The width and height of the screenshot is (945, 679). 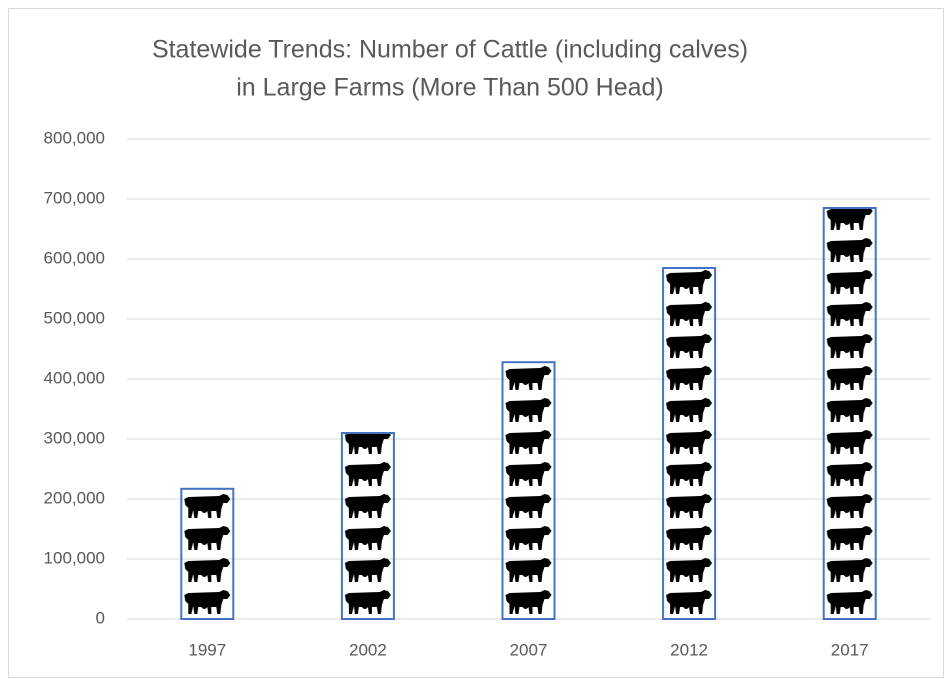 I want to click on x-tick-label: 2017, so click(x=850, y=649).